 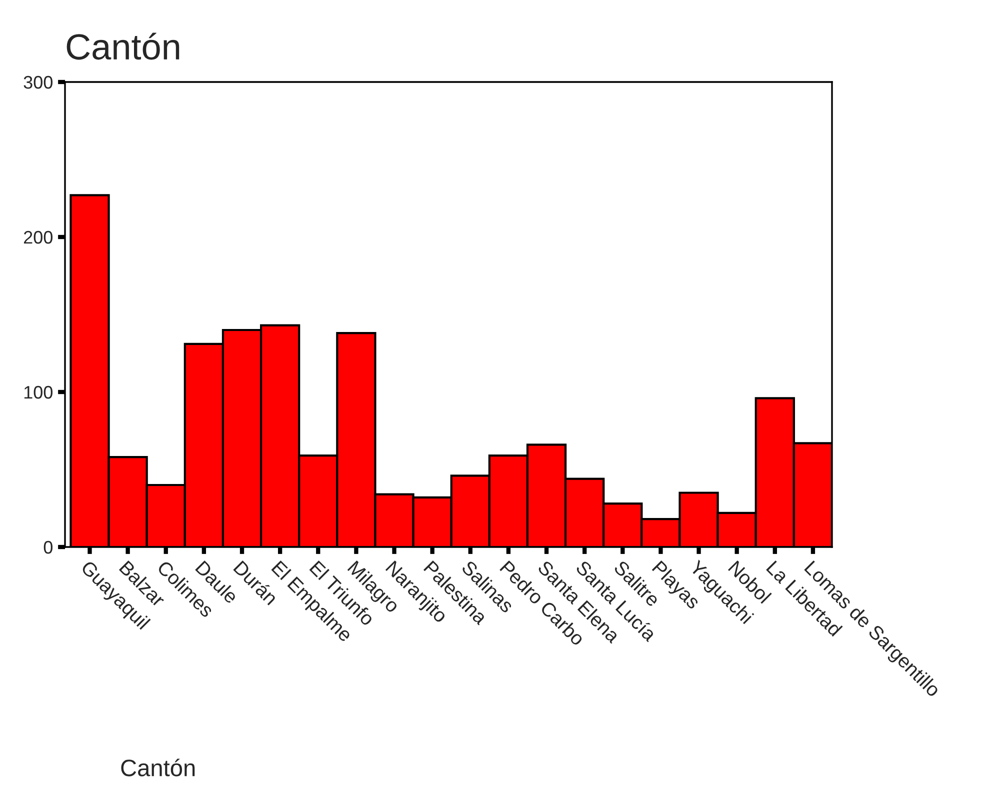 What do you see at coordinates (123, 46) in the screenshot?
I see `chart-title: Cantón` at bounding box center [123, 46].